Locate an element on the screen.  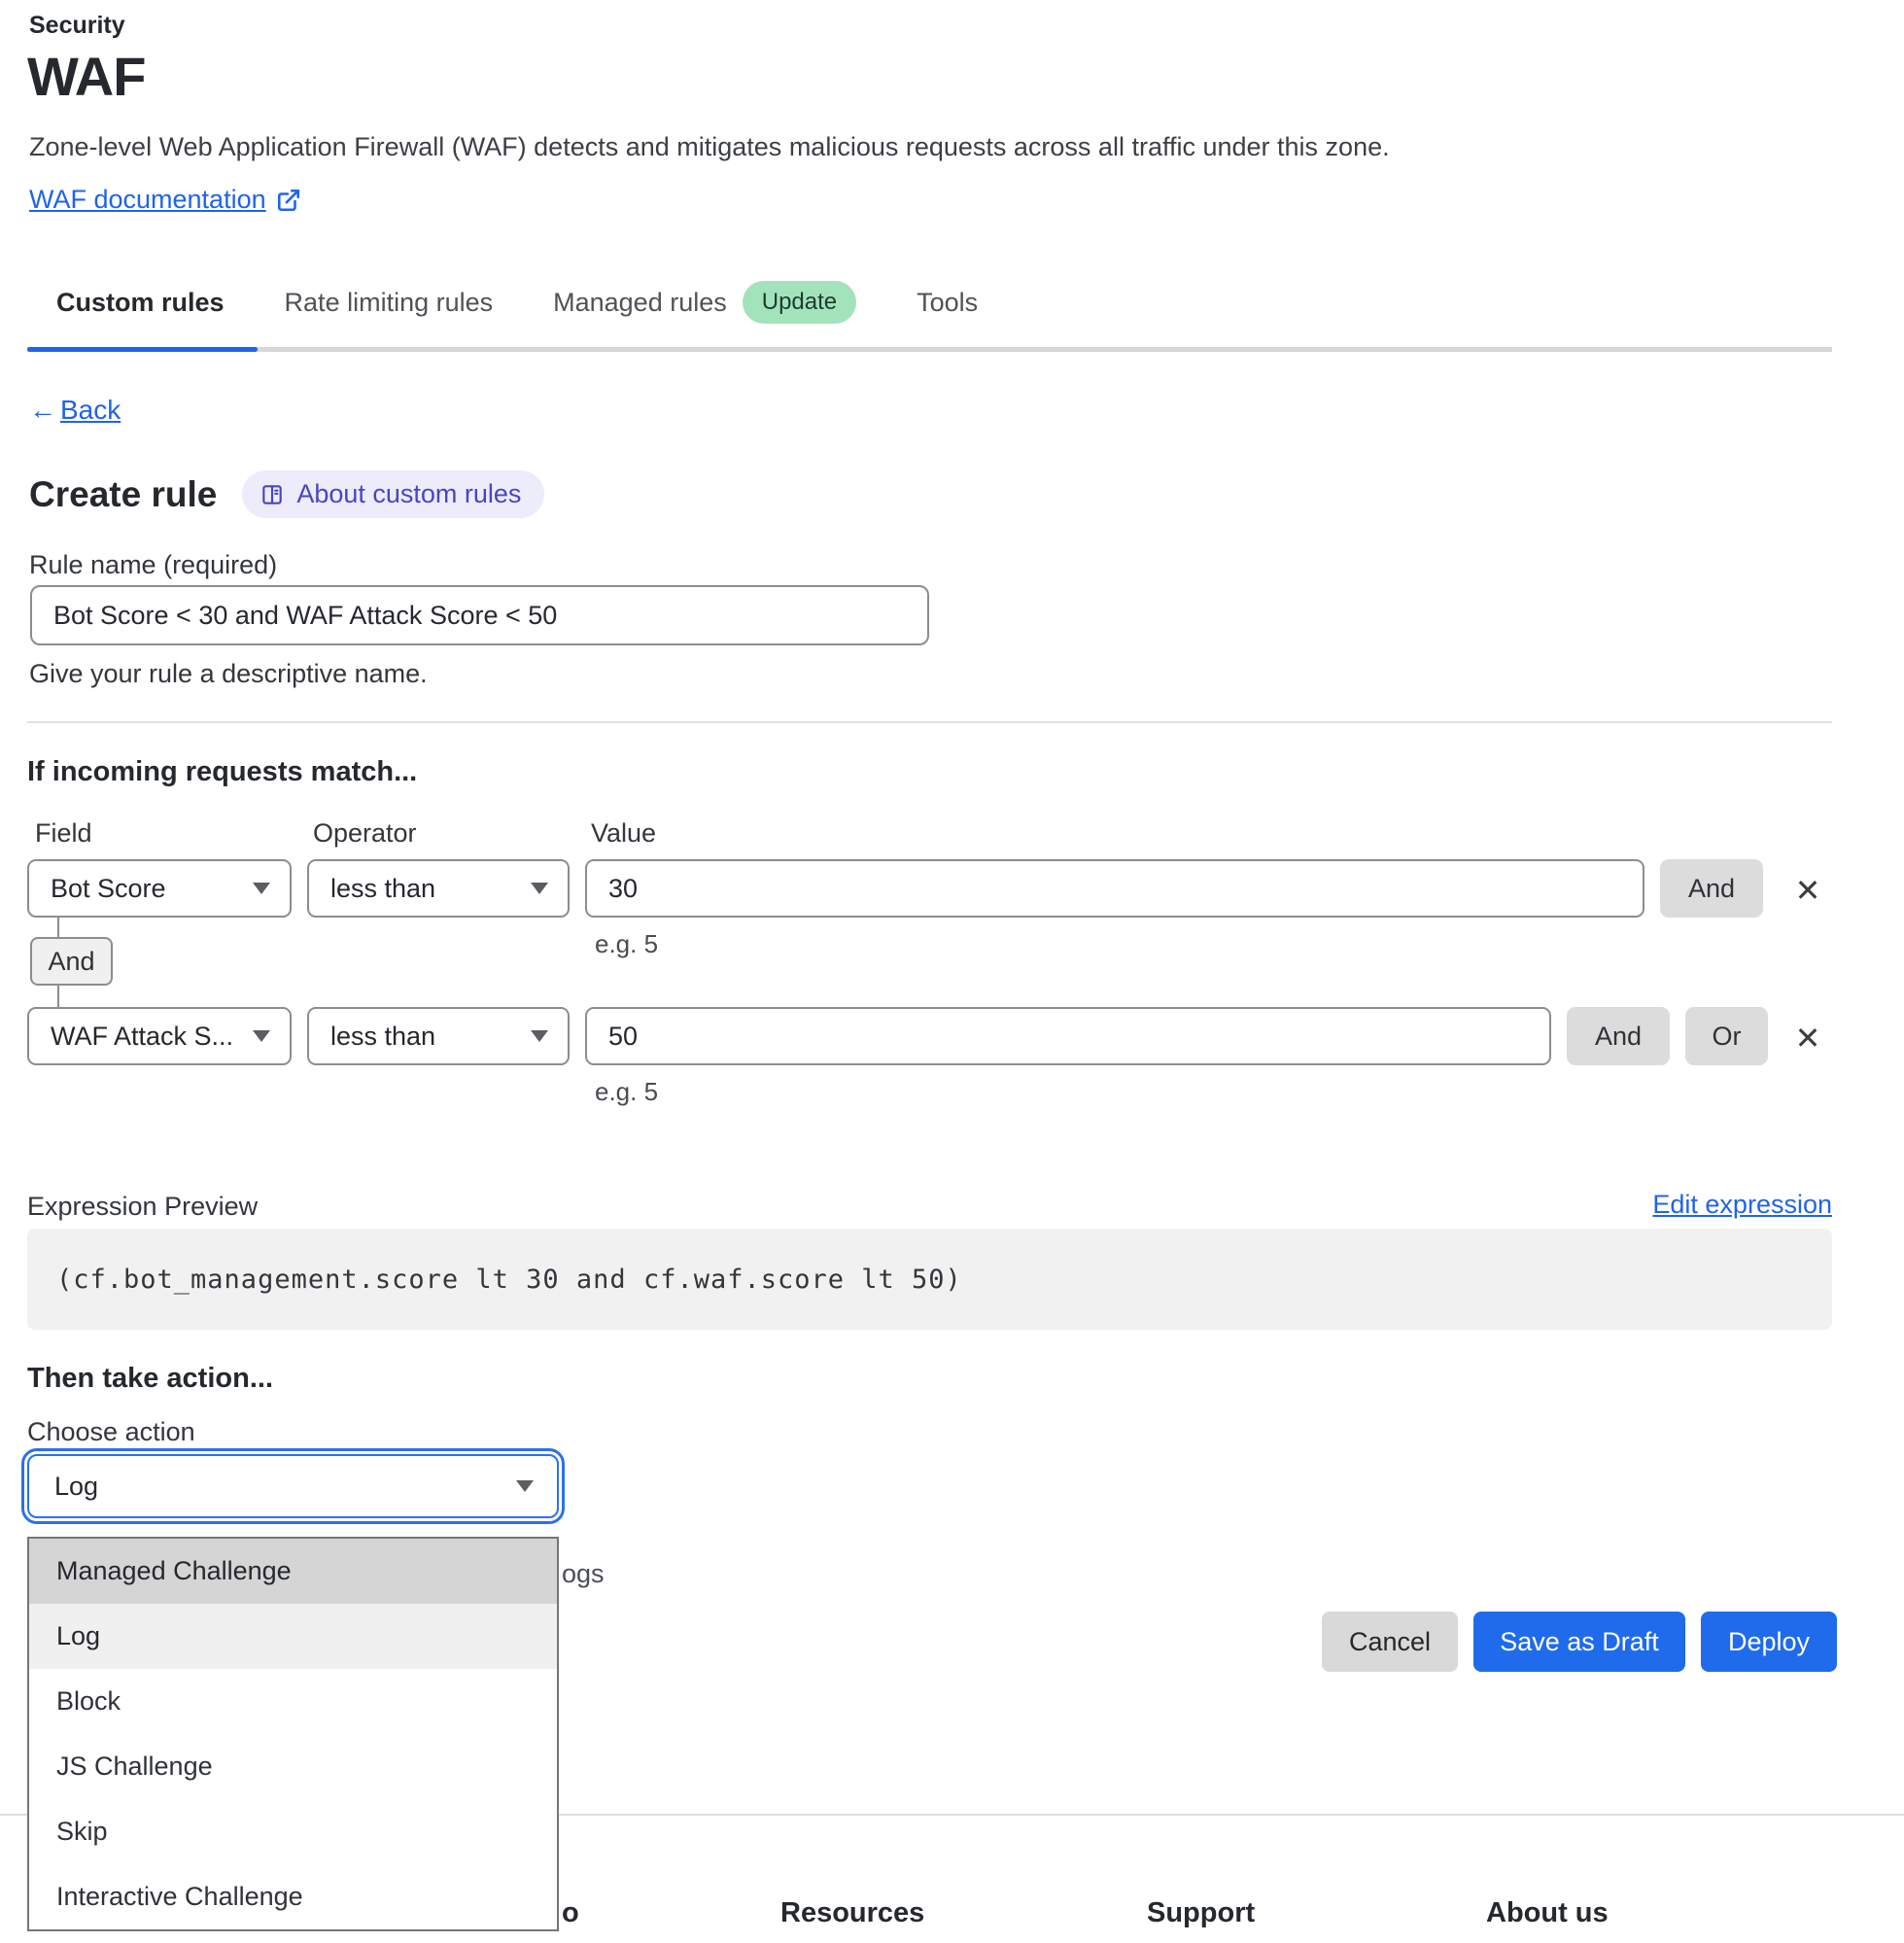
obscured-helper-text-fragment: ogs is located at coordinates (583, 1573).